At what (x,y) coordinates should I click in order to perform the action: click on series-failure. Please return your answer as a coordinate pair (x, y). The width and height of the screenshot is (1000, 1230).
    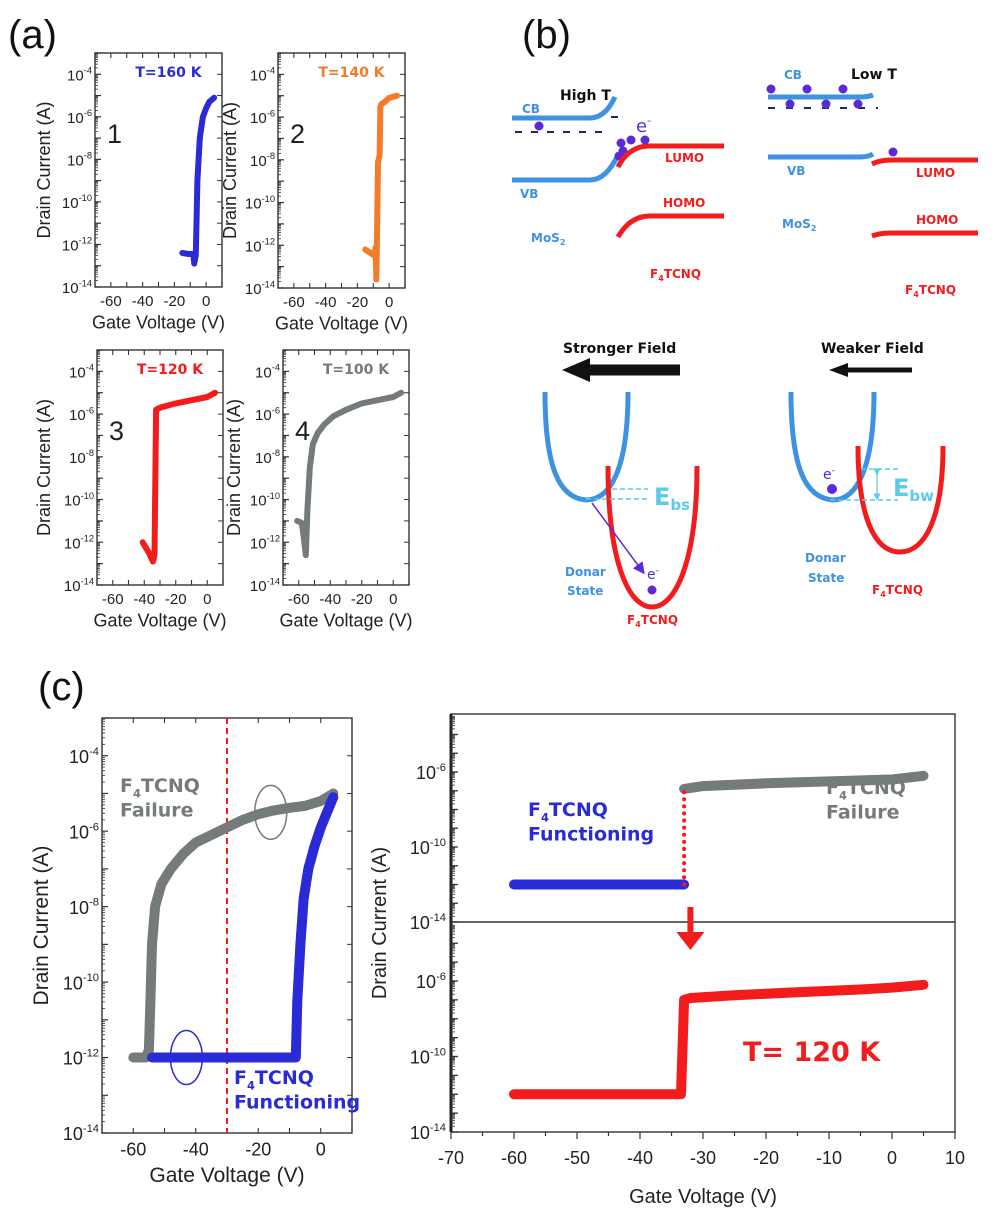
    Looking at the image, I should click on (233, 925).